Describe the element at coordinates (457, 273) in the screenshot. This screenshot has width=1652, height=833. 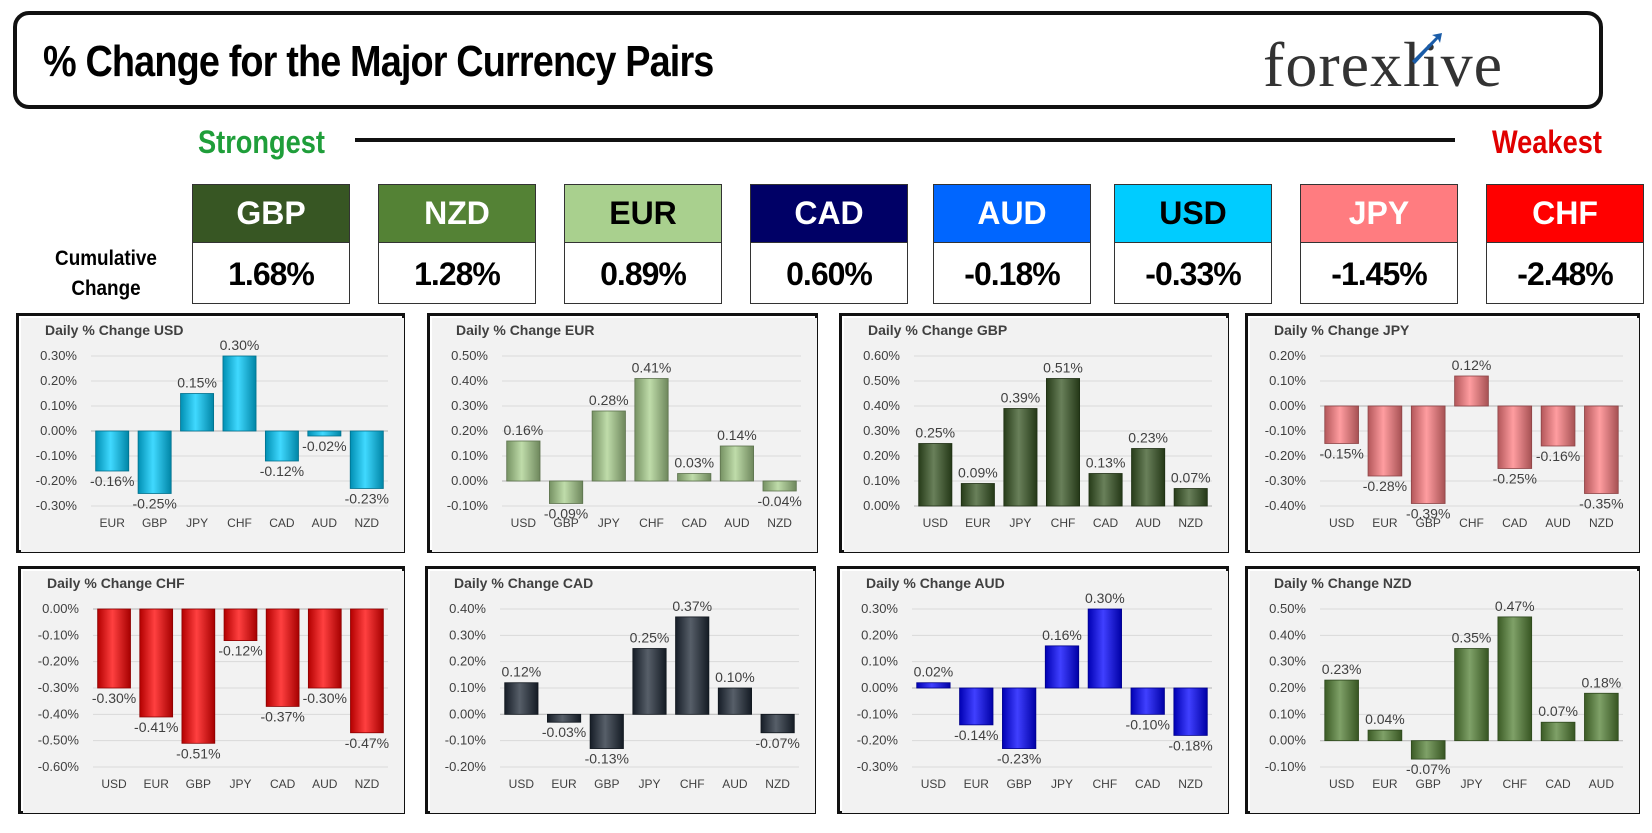
I see `currency-change: 1.28%` at that location.